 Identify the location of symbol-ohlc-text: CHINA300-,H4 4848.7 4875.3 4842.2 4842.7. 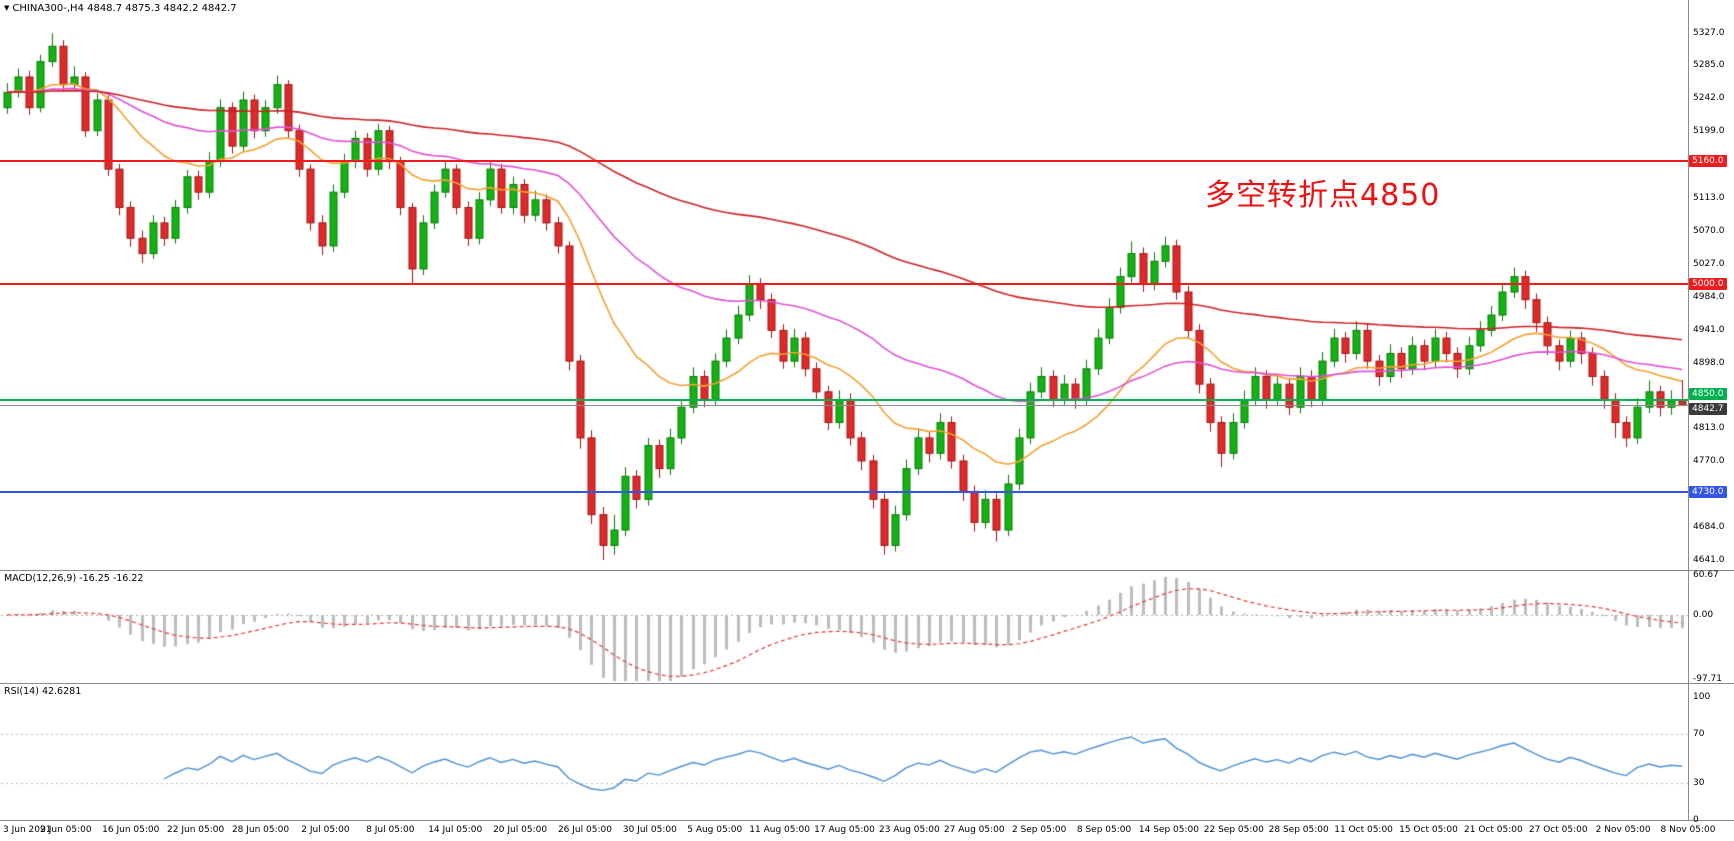
(124, 8).